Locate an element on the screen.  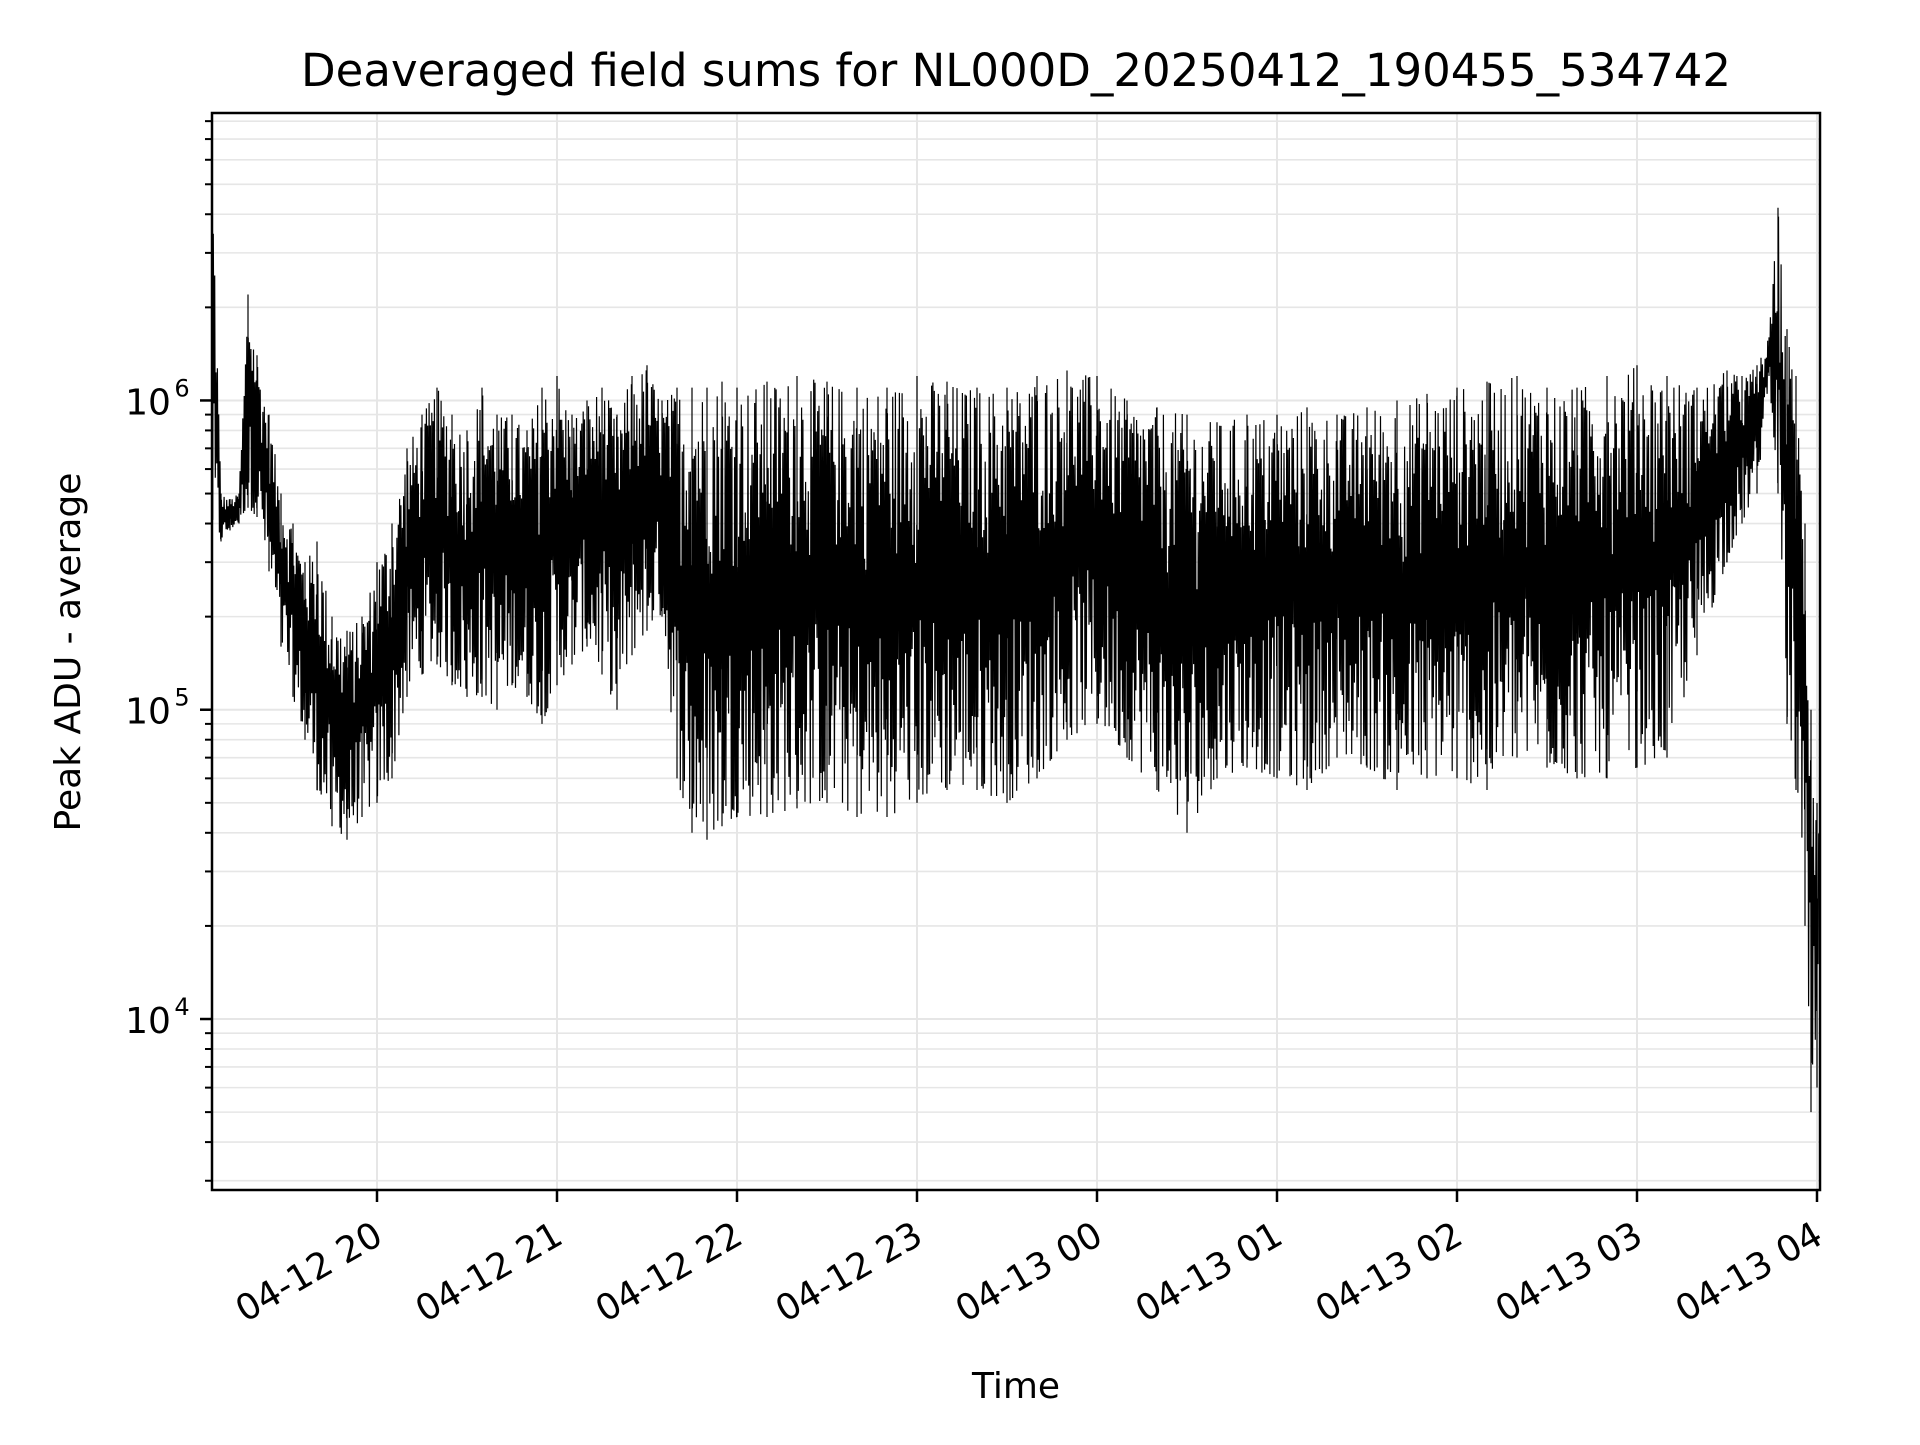
y-tick-exponent: 4 is located at coordinates (181, 1007).